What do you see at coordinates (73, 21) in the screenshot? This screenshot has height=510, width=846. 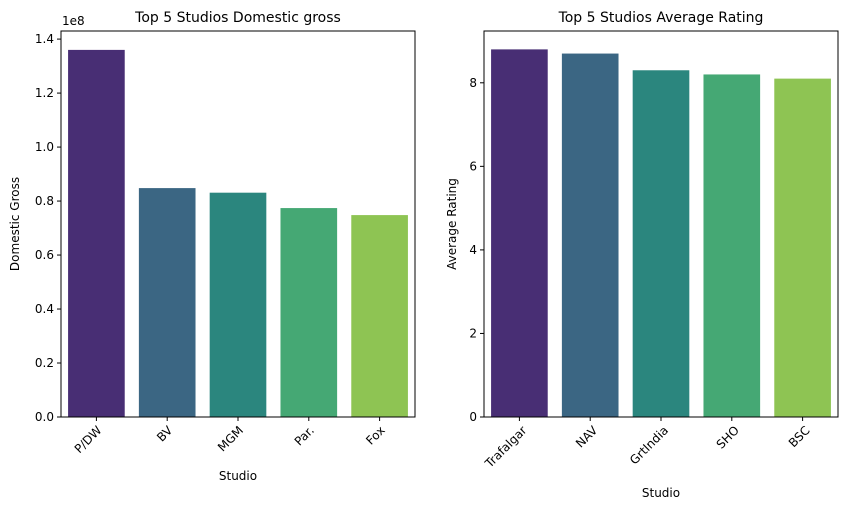 I see `y-axis-offset-label: 1e8` at bounding box center [73, 21].